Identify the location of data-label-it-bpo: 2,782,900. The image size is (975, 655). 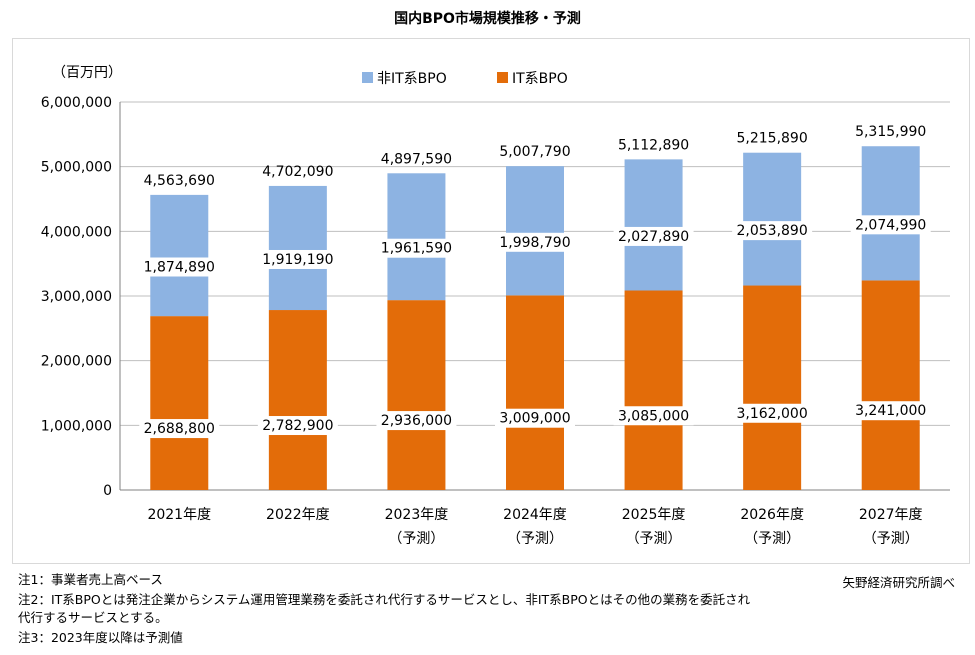
(297, 426).